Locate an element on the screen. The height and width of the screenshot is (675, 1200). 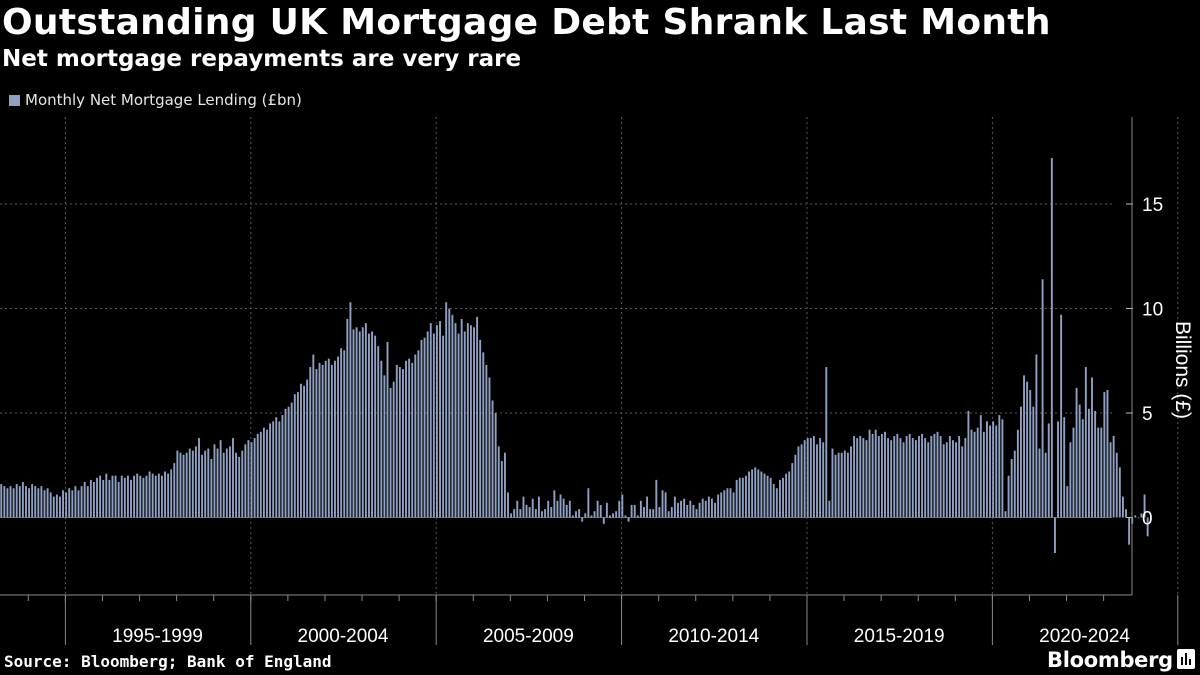
x-tick-label: 2015-2019 is located at coordinates (899, 636).